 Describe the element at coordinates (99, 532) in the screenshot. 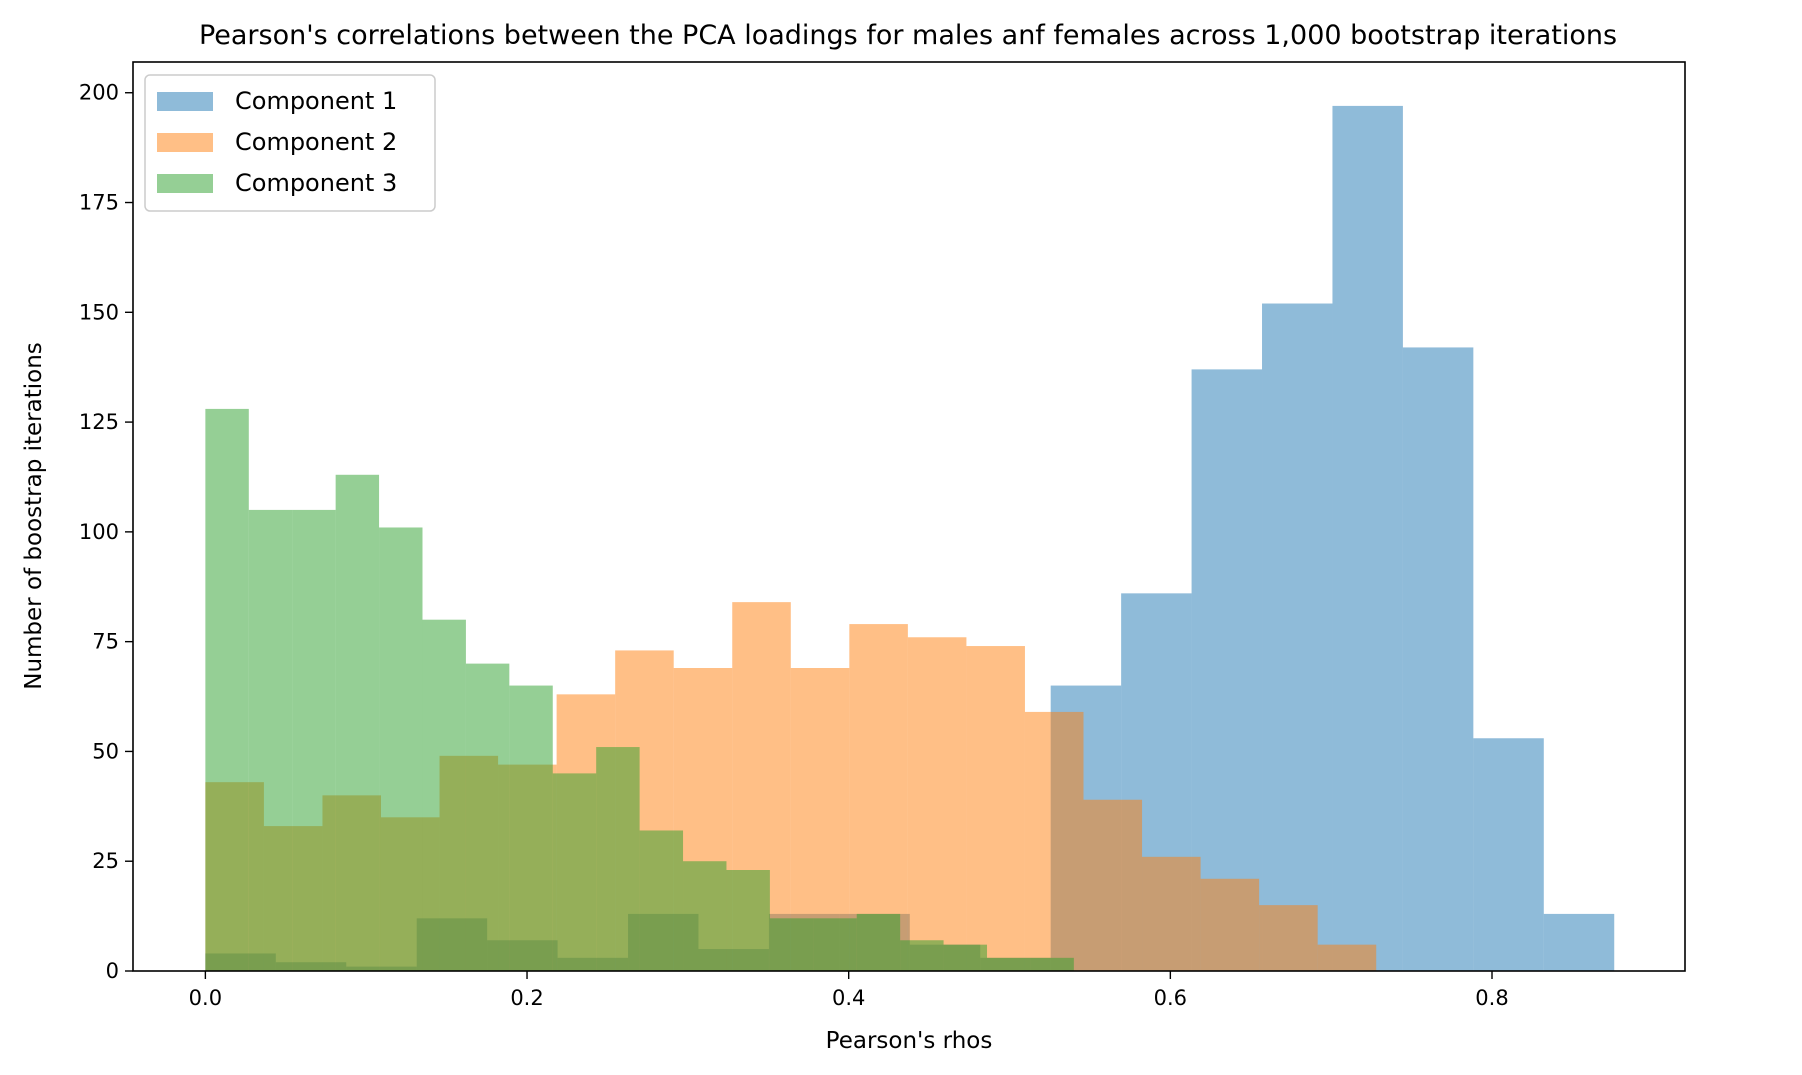

I see `y-tick-label: 100` at that location.